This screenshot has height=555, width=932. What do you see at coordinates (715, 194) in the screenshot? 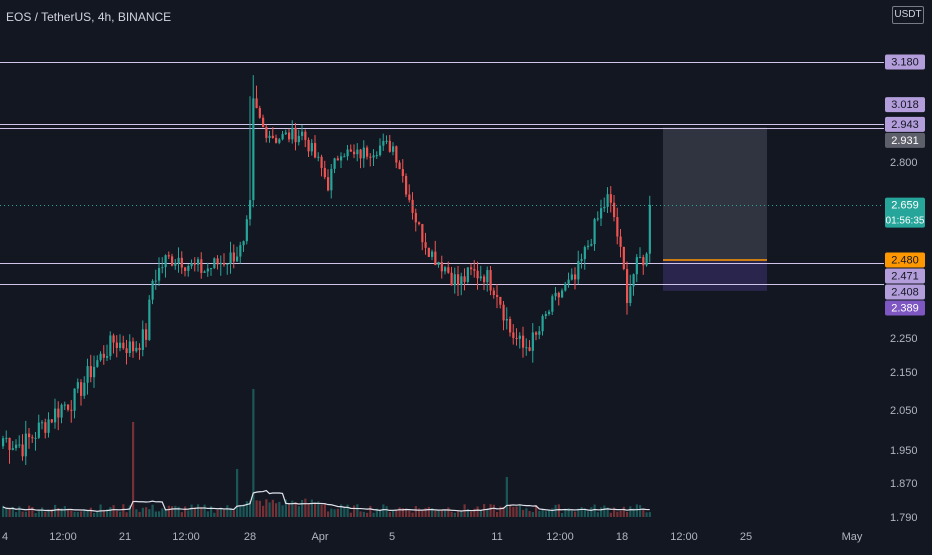
I see `target-zone` at bounding box center [715, 194].